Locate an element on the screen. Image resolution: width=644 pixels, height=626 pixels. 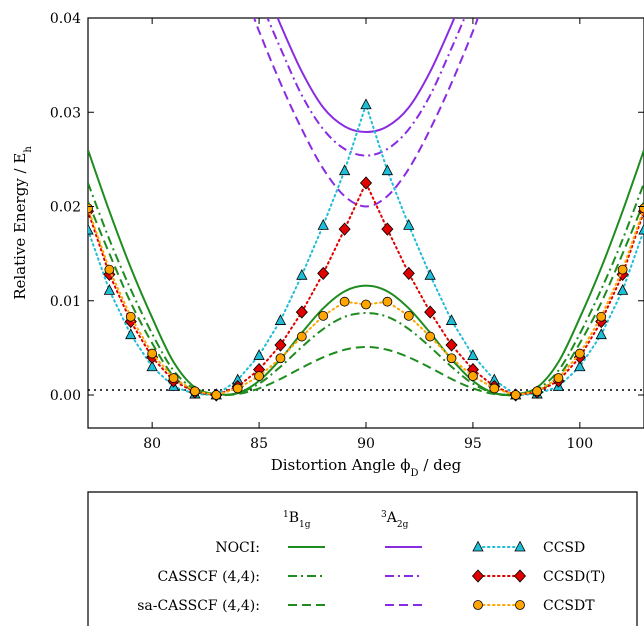
y-tick-label: 0.02 is located at coordinates (65, 208).